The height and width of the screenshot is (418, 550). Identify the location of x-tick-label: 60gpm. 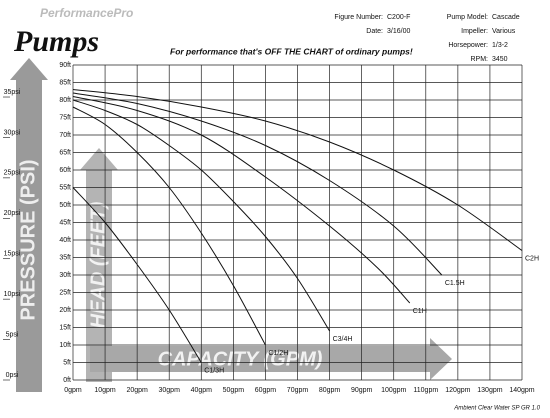
(266, 390).